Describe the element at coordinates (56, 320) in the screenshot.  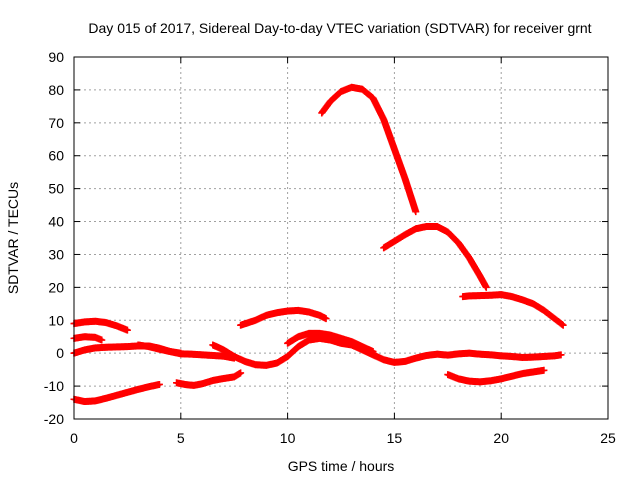
I see `y-tick-label: 10` at that location.